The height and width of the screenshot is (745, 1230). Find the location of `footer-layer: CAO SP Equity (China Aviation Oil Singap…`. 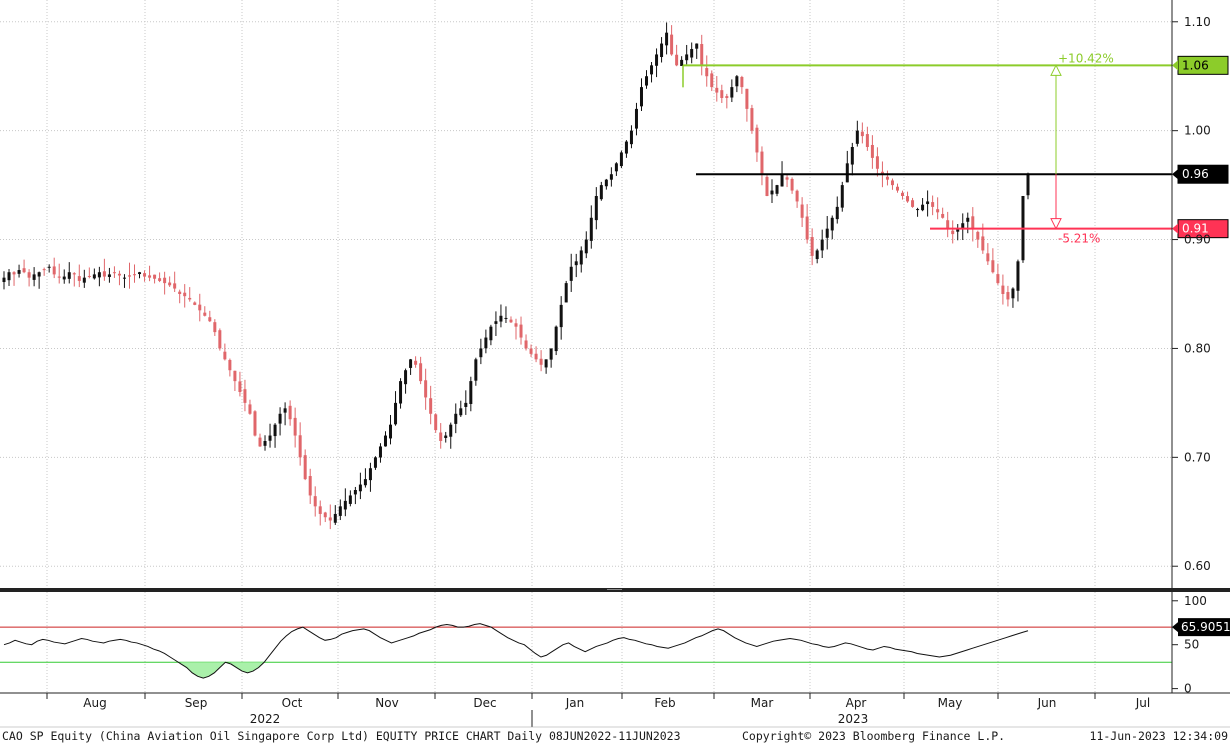

footer-layer: CAO SP Equity (China Aviation Oil Singap… is located at coordinates (615, 736).